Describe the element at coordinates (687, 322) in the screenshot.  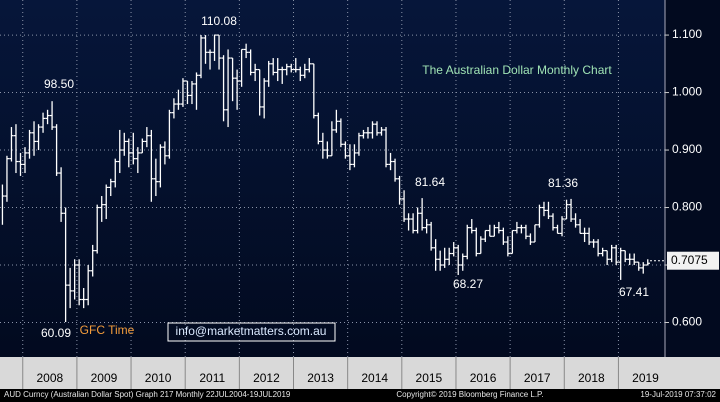
I see `y-tick-label: 0.600` at that location.